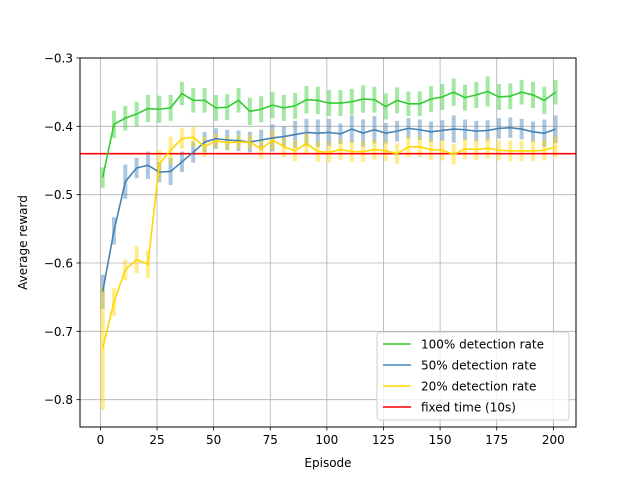 This screenshot has width=640, height=485. Describe the element at coordinates (270, 440) in the screenshot. I see `x-tick-label: 75` at that location.